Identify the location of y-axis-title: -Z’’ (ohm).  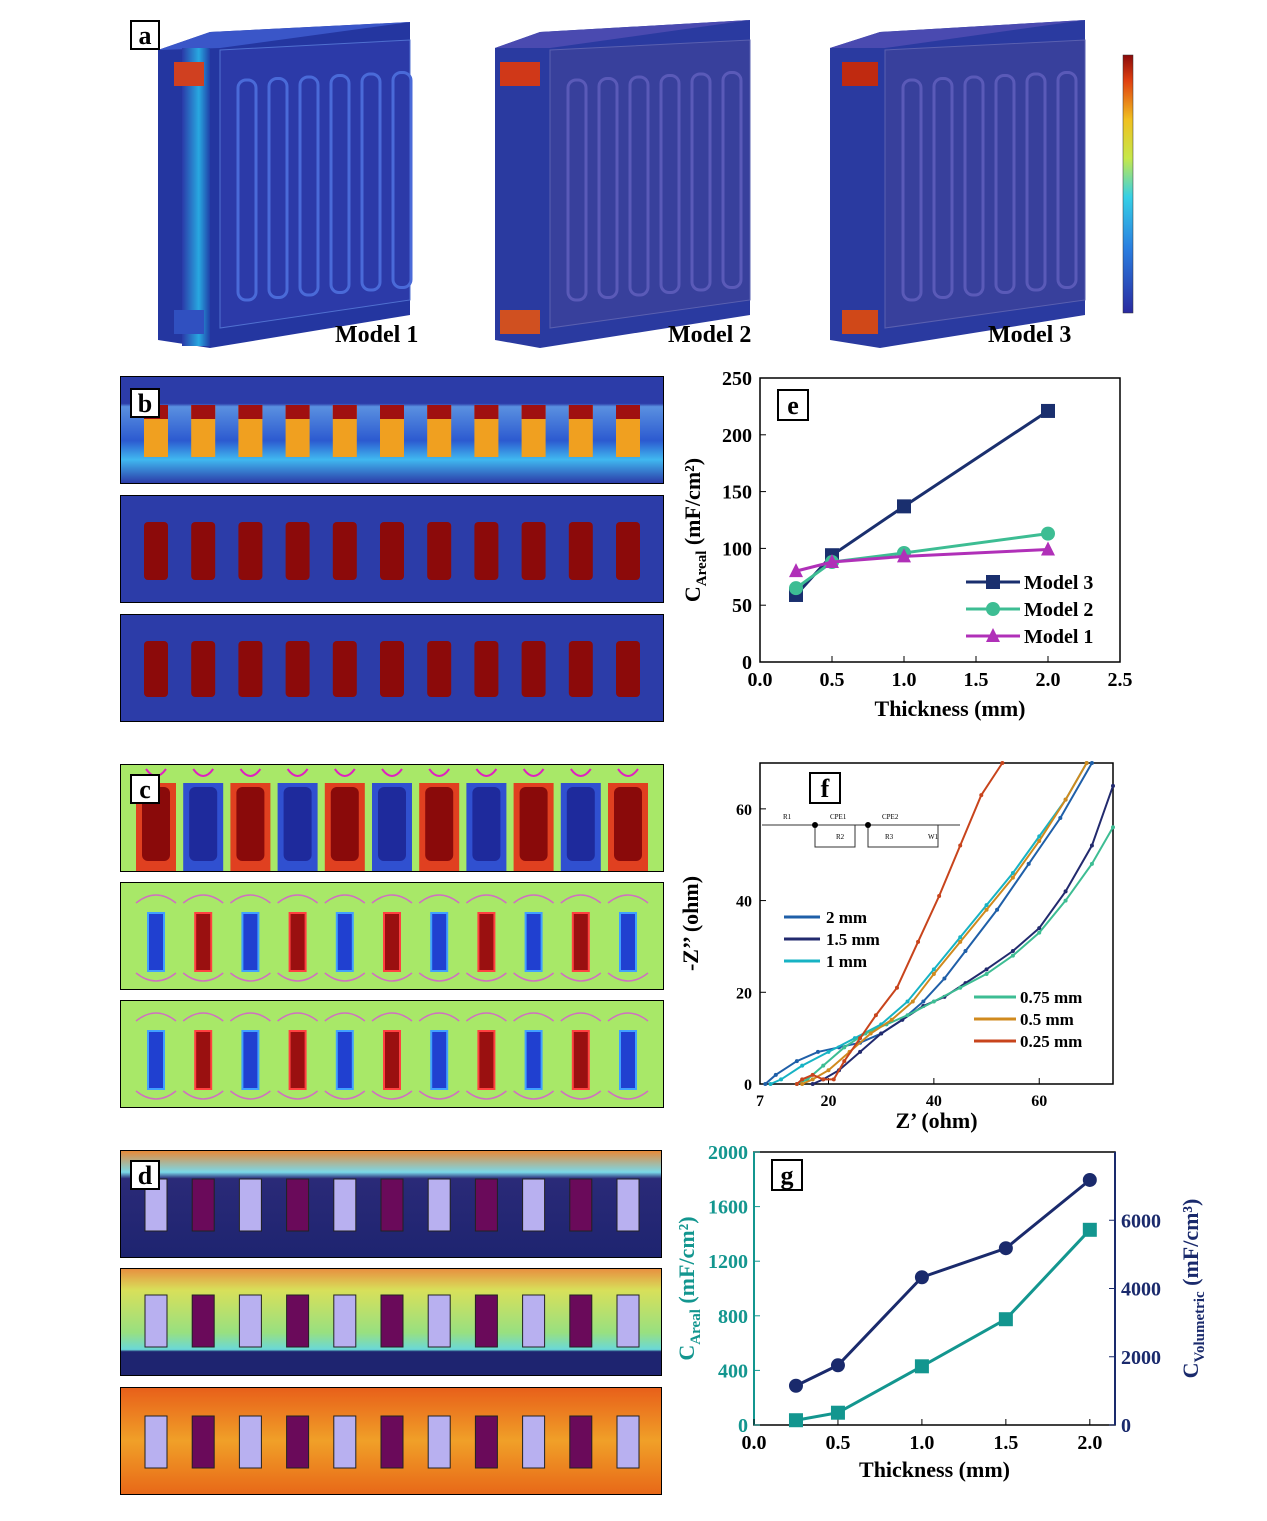
(690, 923).